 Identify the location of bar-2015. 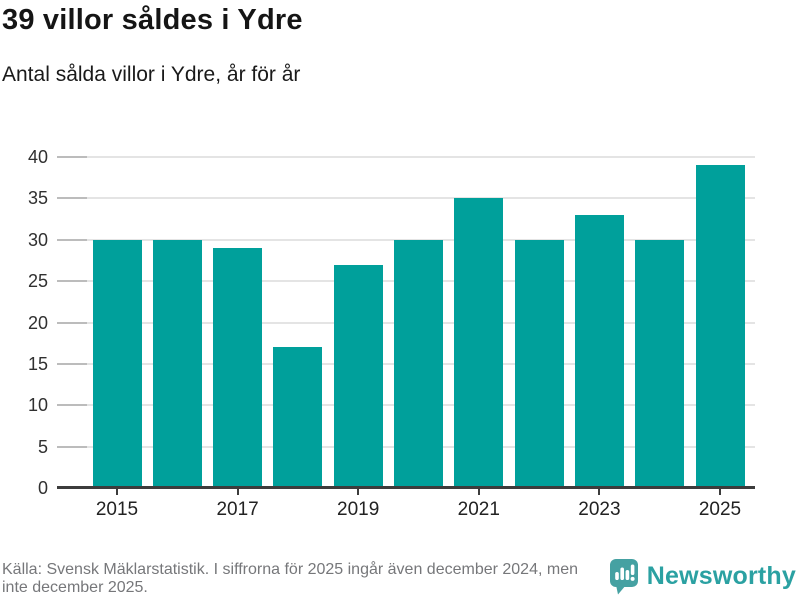
(117, 363).